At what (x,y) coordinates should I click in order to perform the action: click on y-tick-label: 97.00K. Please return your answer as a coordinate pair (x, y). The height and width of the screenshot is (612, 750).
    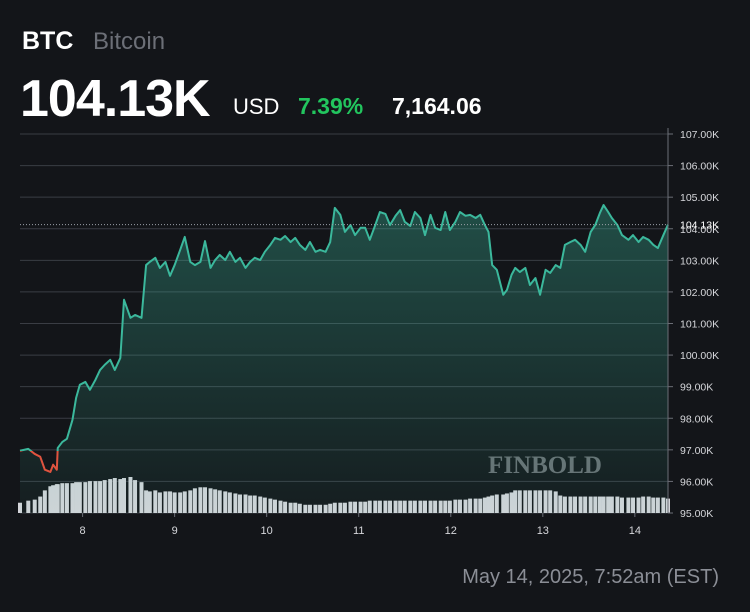
    Looking at the image, I should click on (696, 451).